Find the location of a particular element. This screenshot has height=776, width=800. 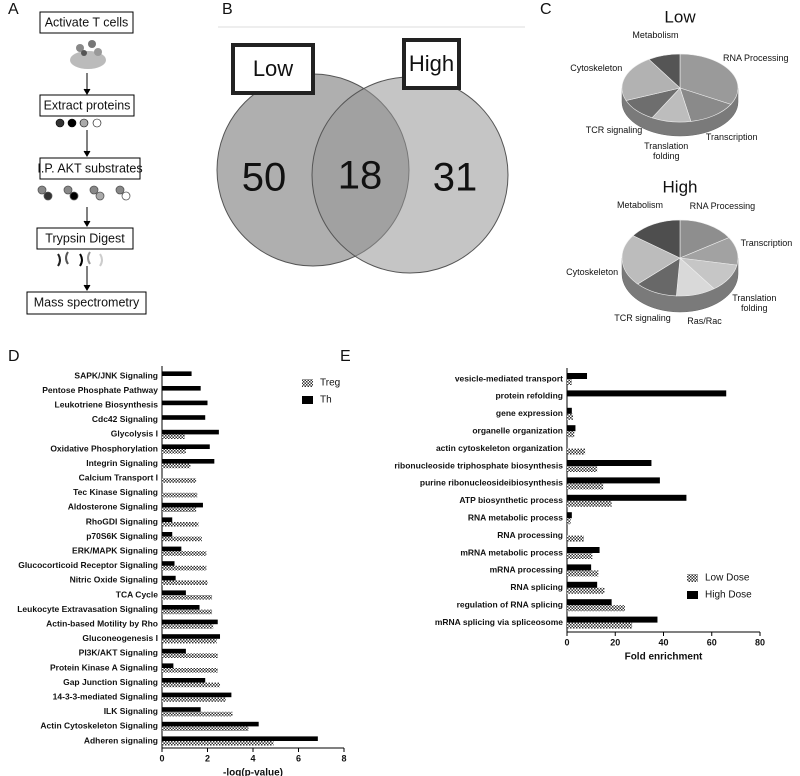

category-label: 14-3-3-mediated Signaling is located at coordinates (105, 696).